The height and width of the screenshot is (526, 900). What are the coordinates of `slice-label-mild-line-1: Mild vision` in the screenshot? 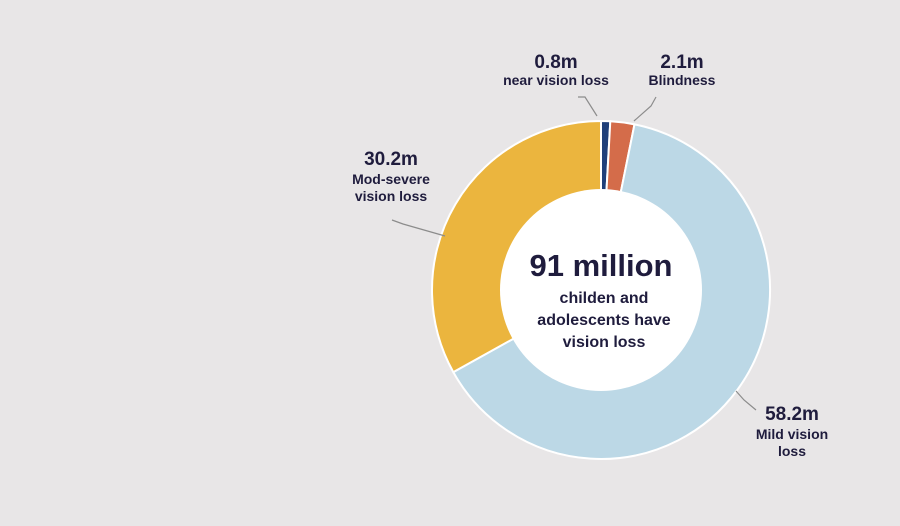 It's located at (792, 434).